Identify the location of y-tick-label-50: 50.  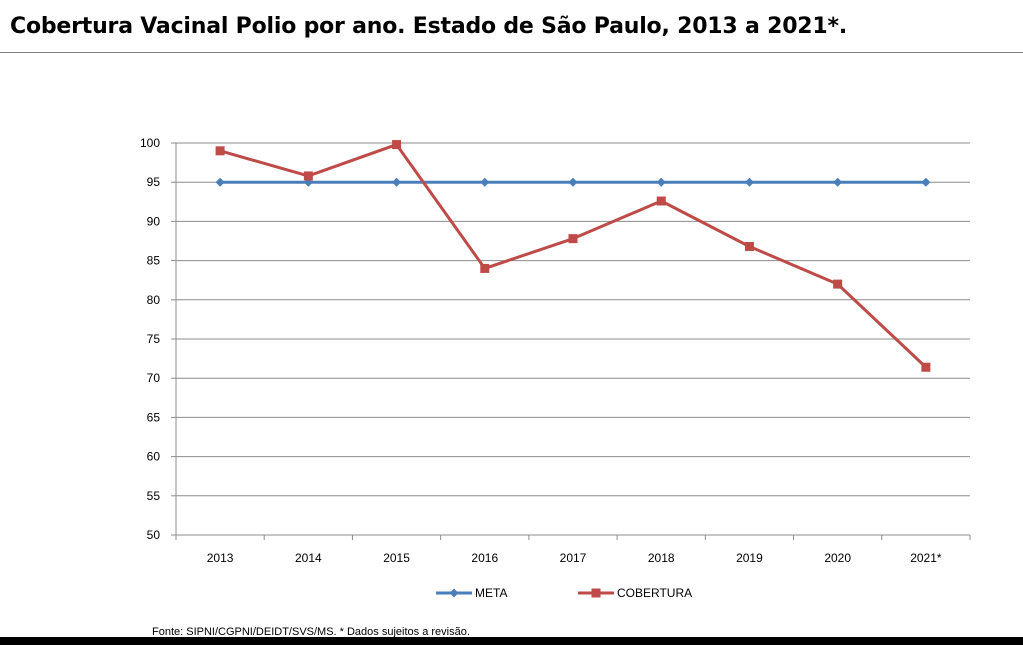
(154, 535).